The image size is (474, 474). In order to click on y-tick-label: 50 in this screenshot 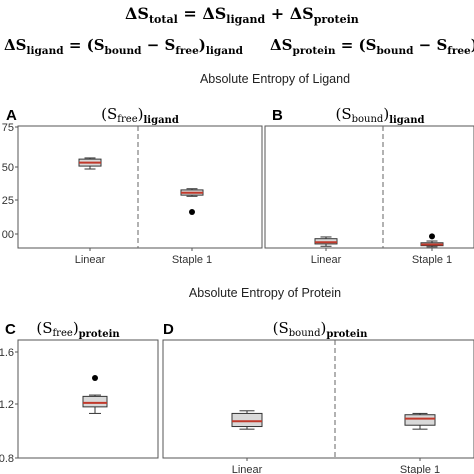, I will do `click(8, 168)`.